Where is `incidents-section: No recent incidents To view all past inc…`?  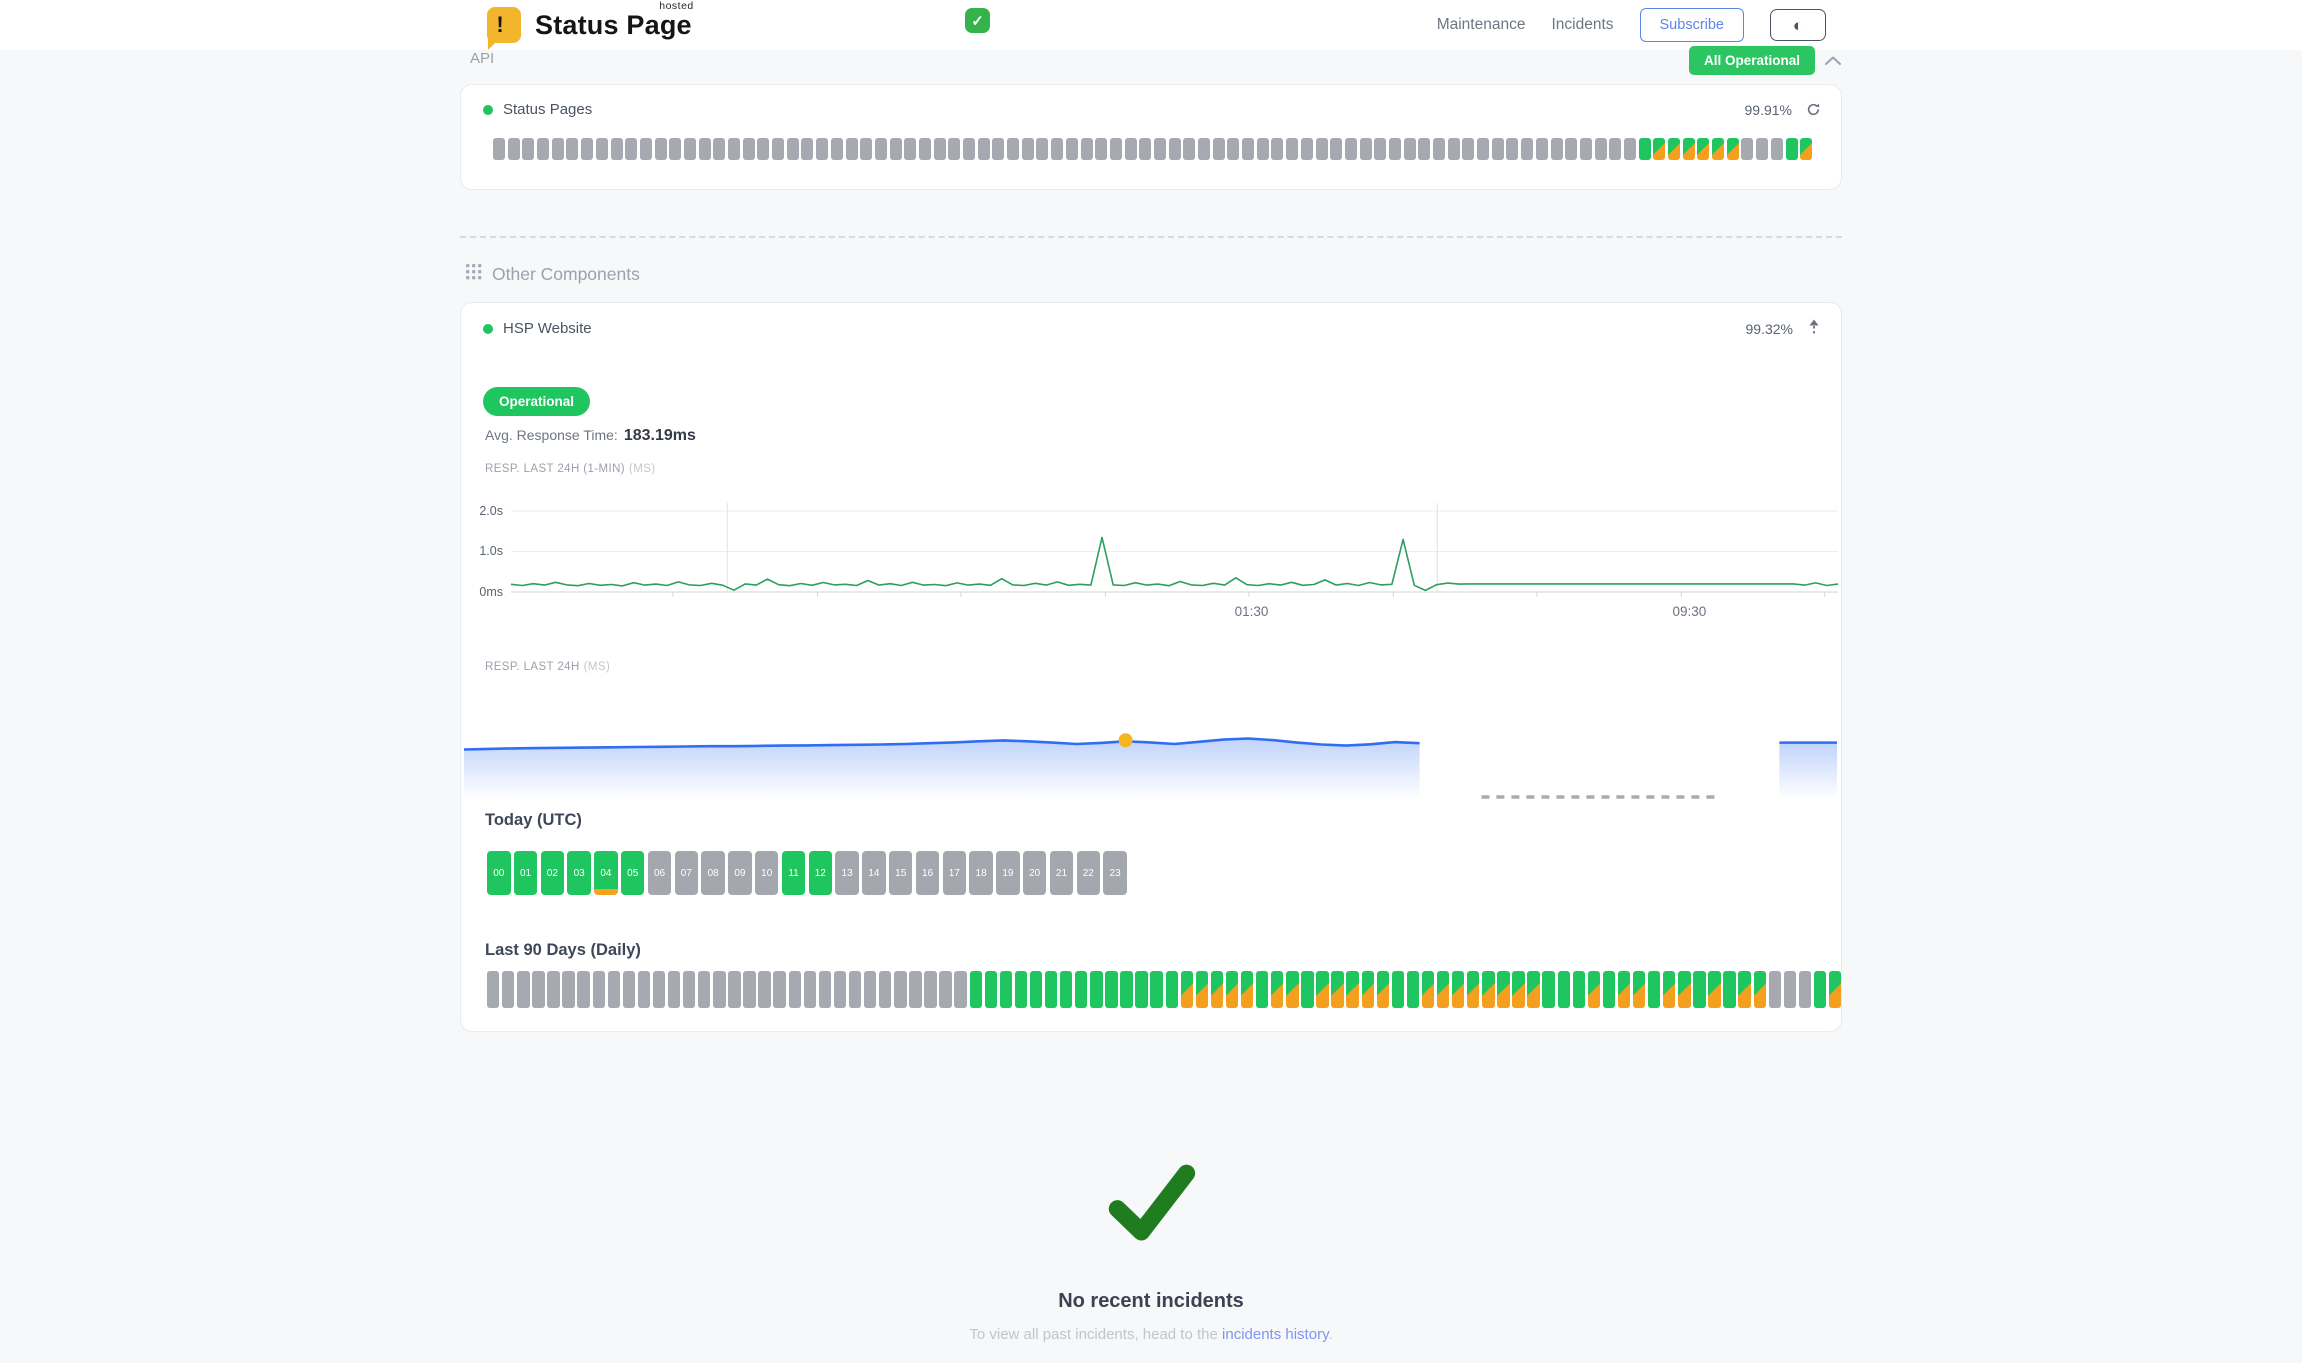 incidents-section: No recent incidents To view all past inc… is located at coordinates (1151, 1255).